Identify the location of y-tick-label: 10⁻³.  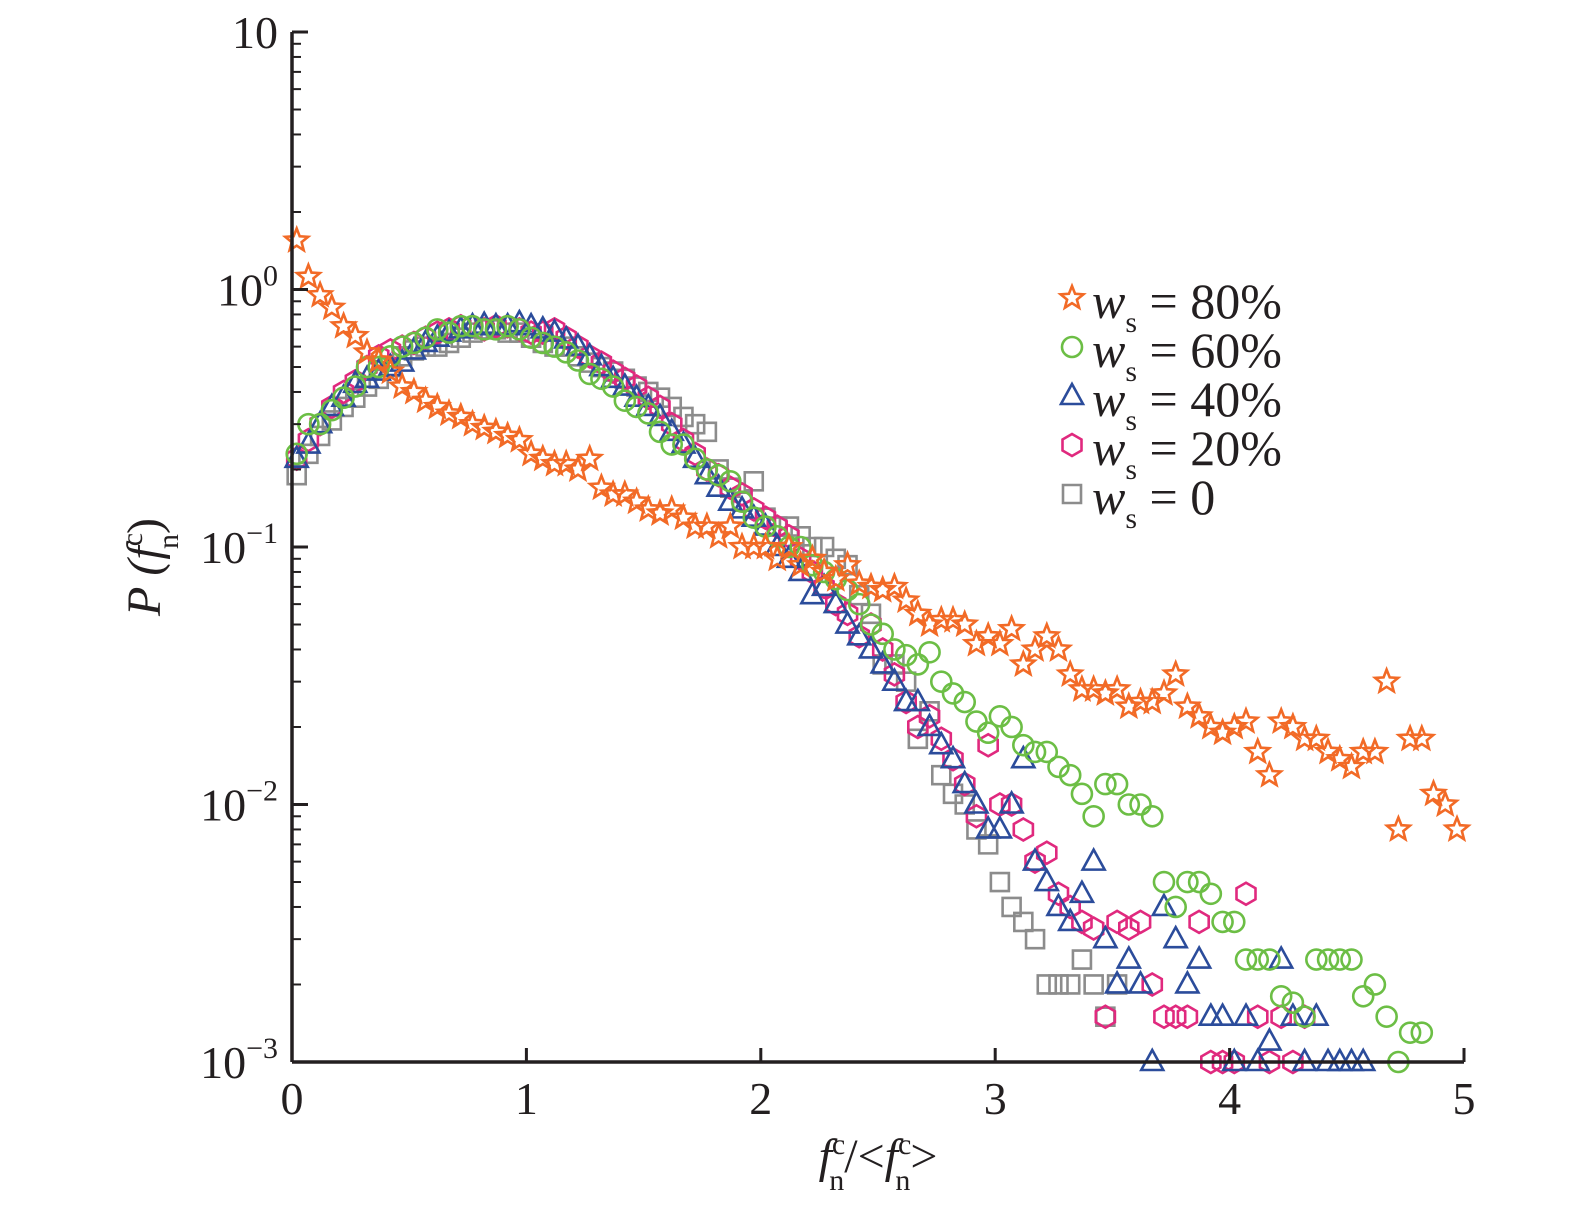
(239, 1060).